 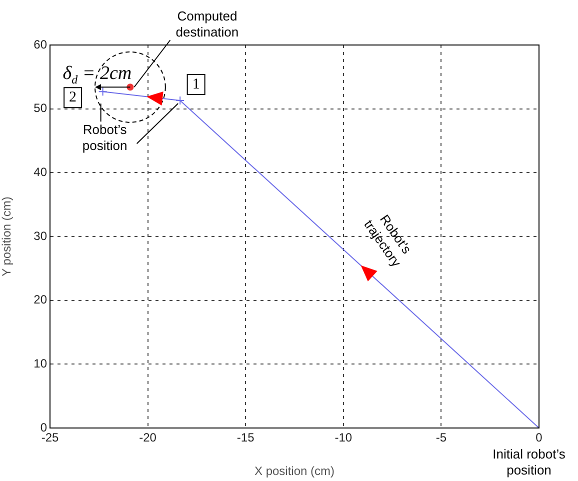 What do you see at coordinates (294, 471) in the screenshot?
I see `x-axis-title: X position (cm)` at bounding box center [294, 471].